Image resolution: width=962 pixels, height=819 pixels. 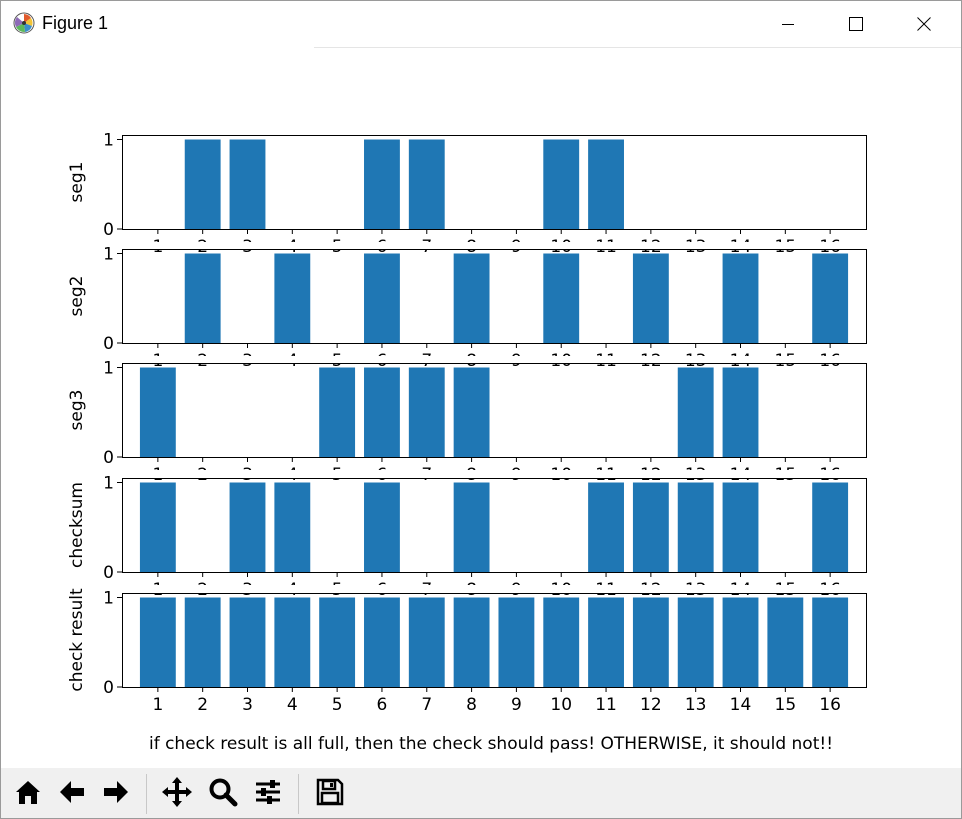 I want to click on home-button, so click(x=28, y=794).